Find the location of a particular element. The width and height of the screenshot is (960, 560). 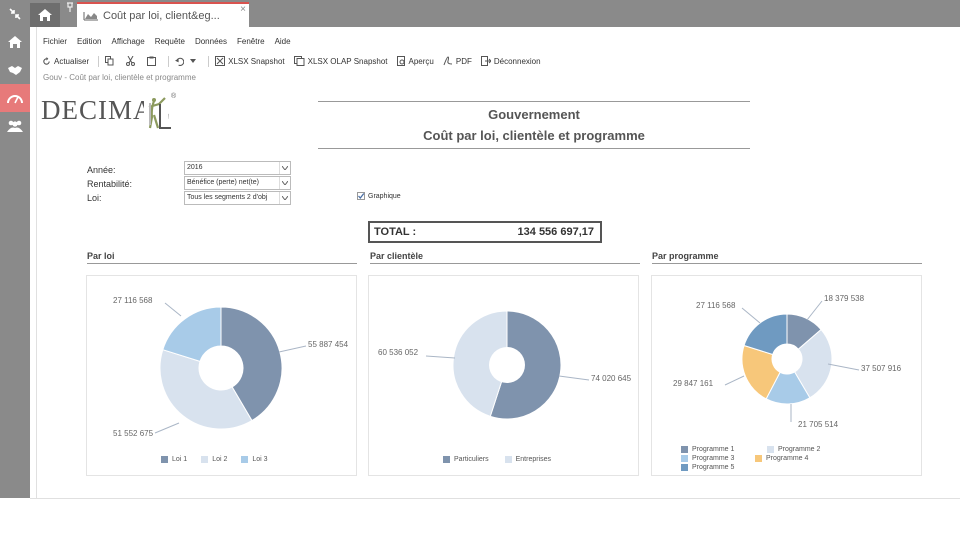

chevron-down-icon is located at coordinates (284, 198).